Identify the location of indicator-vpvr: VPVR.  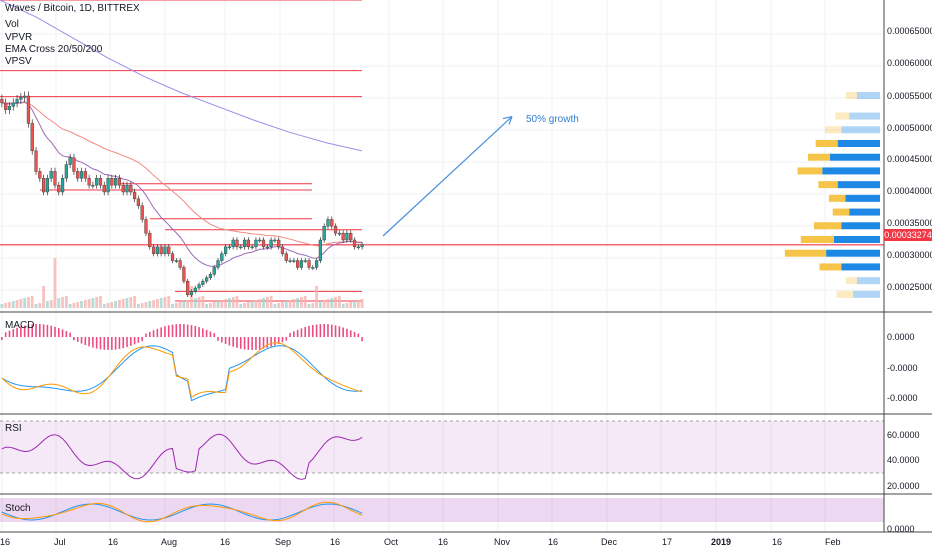
(19, 37).